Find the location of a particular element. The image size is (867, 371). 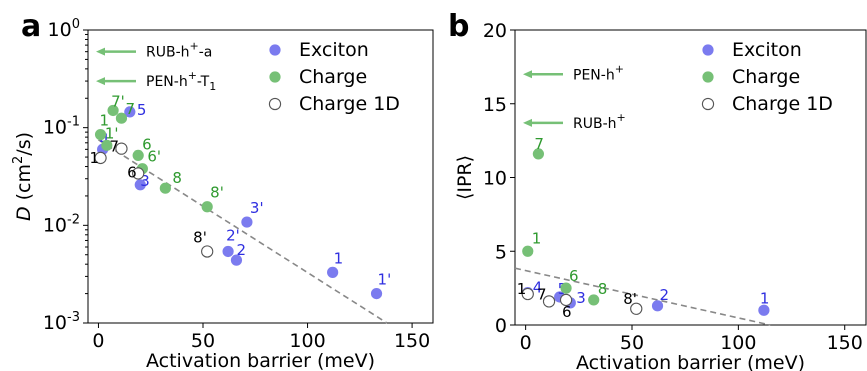

annotation-label: RUB-h+ is located at coordinates (599, 121).